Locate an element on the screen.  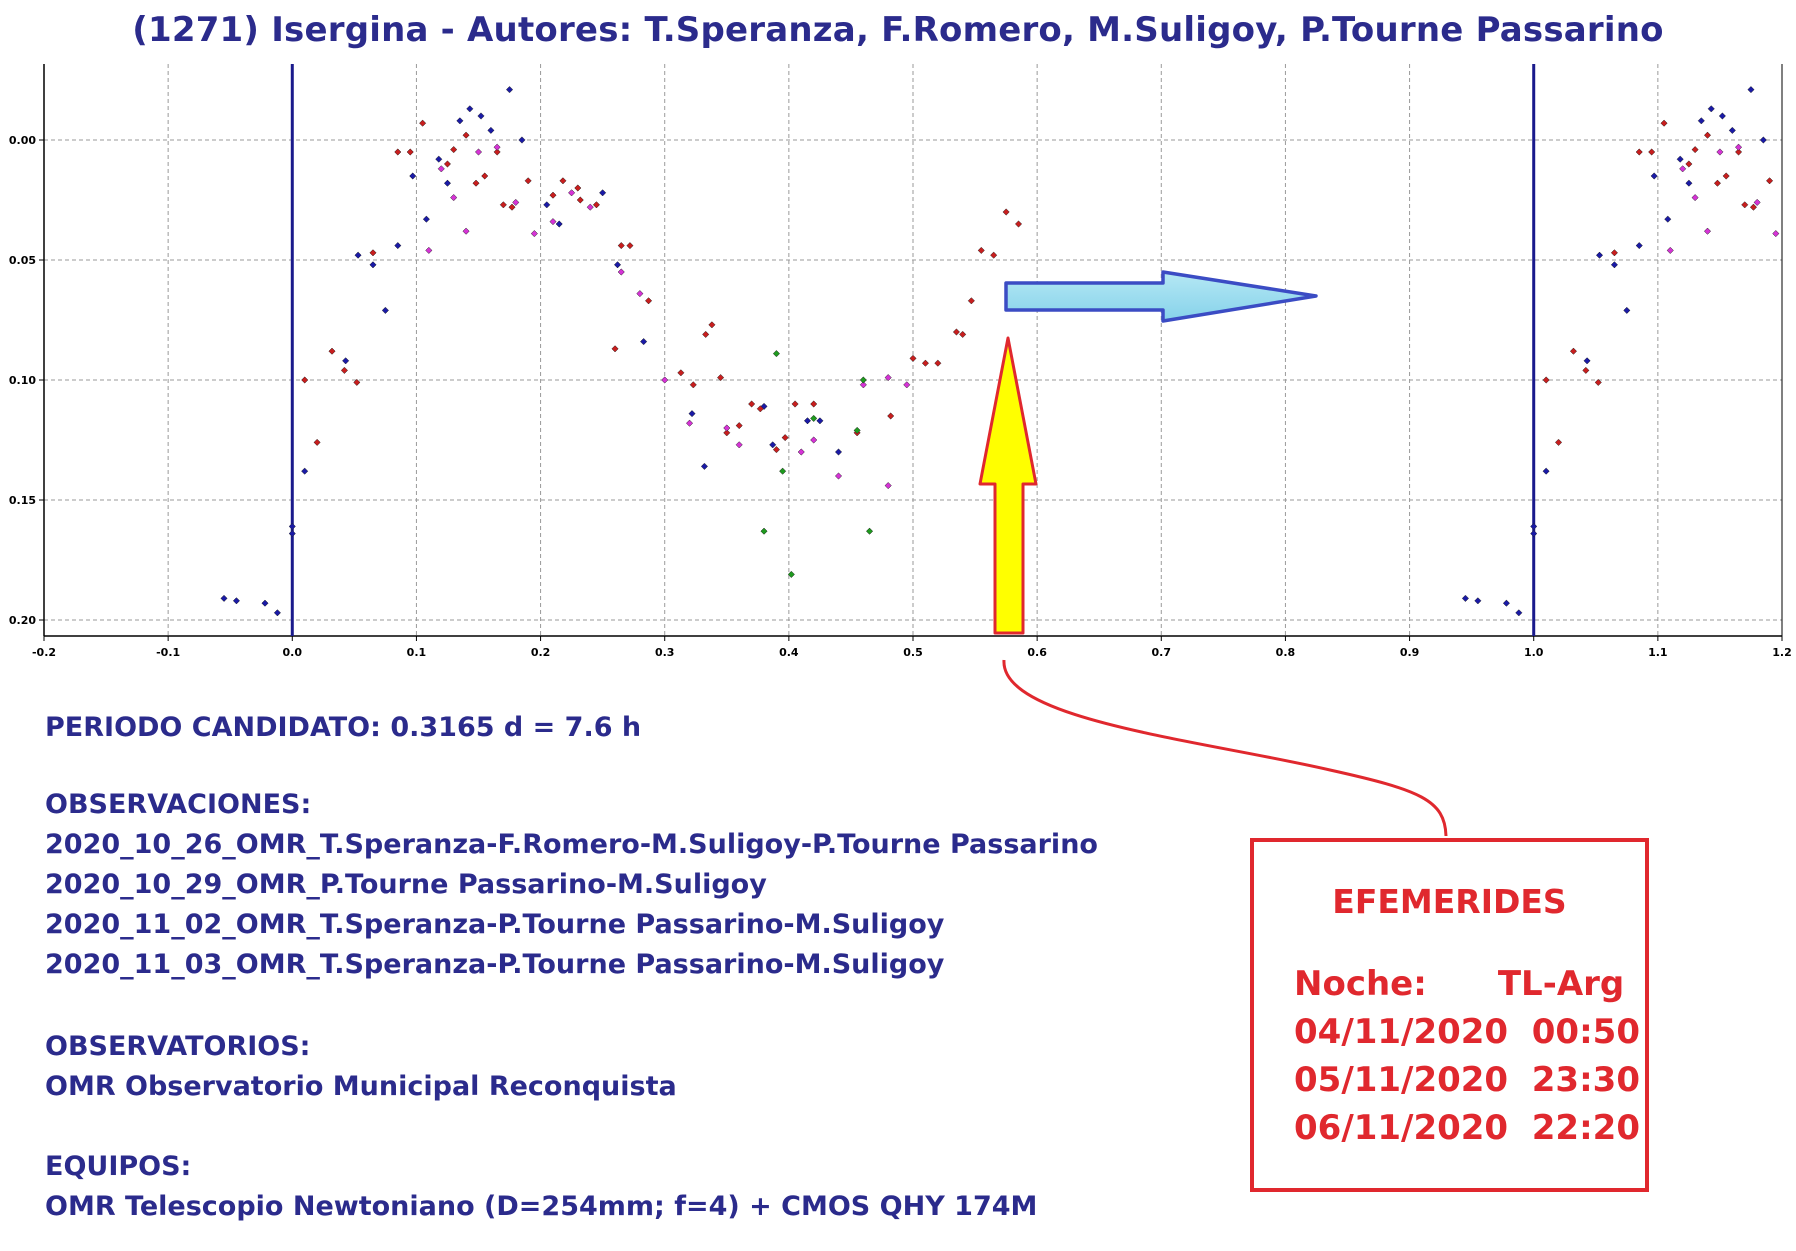
efemerides-title: EFEMERIDES is located at coordinates (1449, 901).